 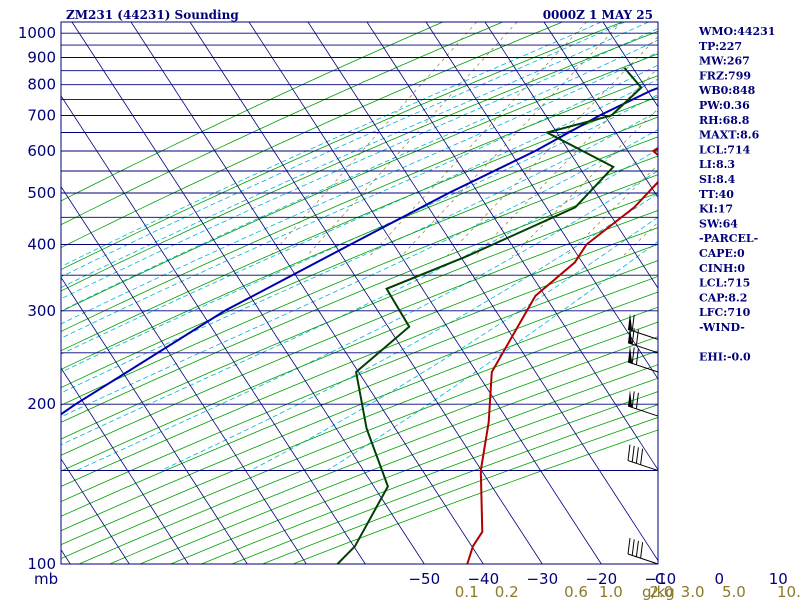 I want to click on temperature-axis-labels: −50−40−30−20−10010203040, so click(x=597, y=579).